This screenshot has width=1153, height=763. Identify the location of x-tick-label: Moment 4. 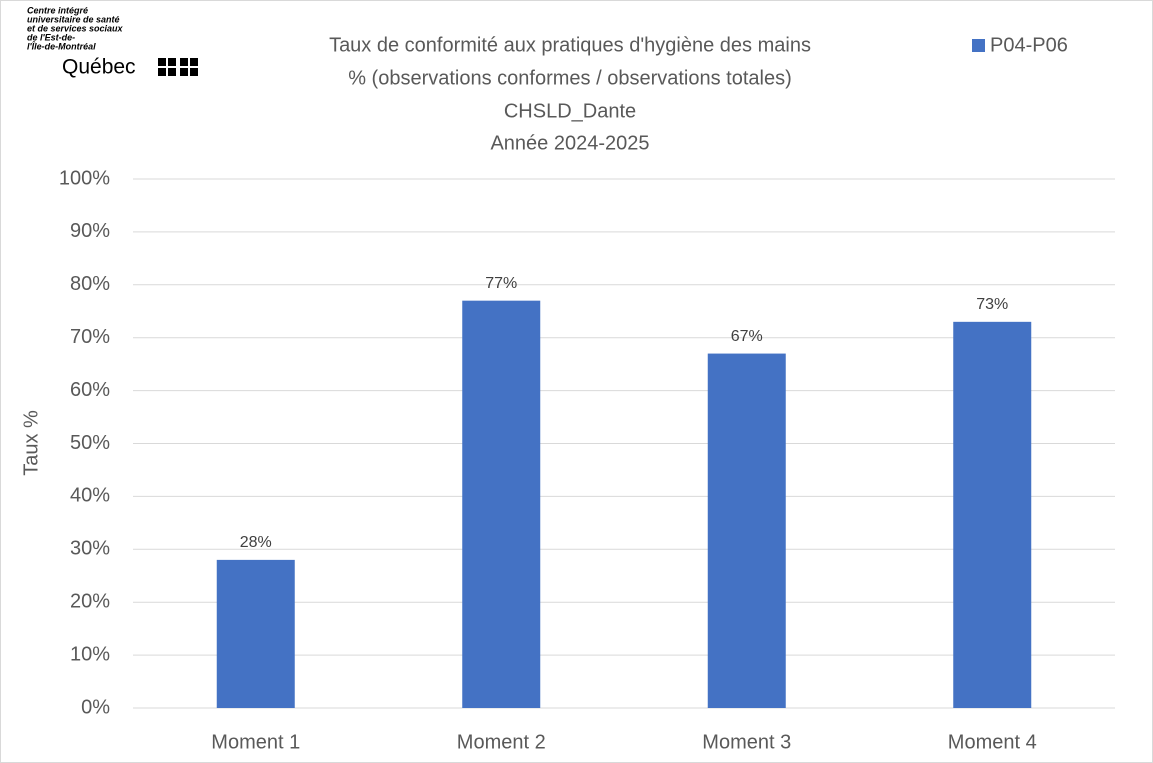
(992, 742).